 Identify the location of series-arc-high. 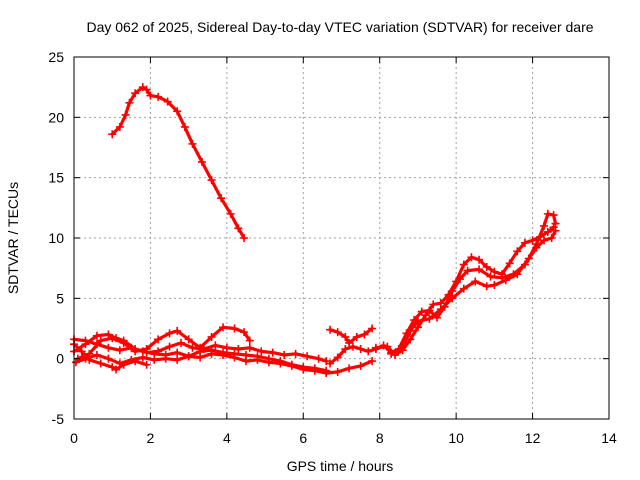
(178, 162).